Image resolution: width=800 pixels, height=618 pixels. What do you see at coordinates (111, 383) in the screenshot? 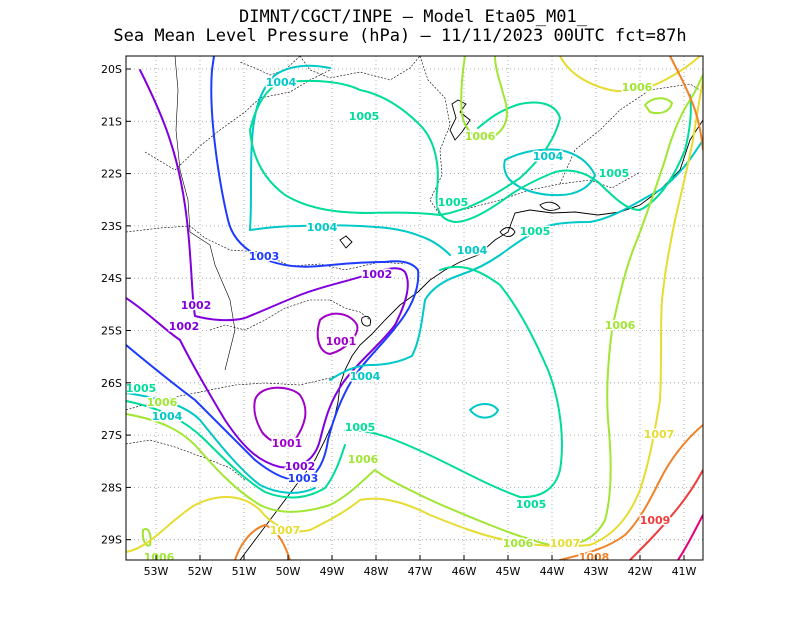
I see `lat-tick-label: 26S` at bounding box center [111, 383].